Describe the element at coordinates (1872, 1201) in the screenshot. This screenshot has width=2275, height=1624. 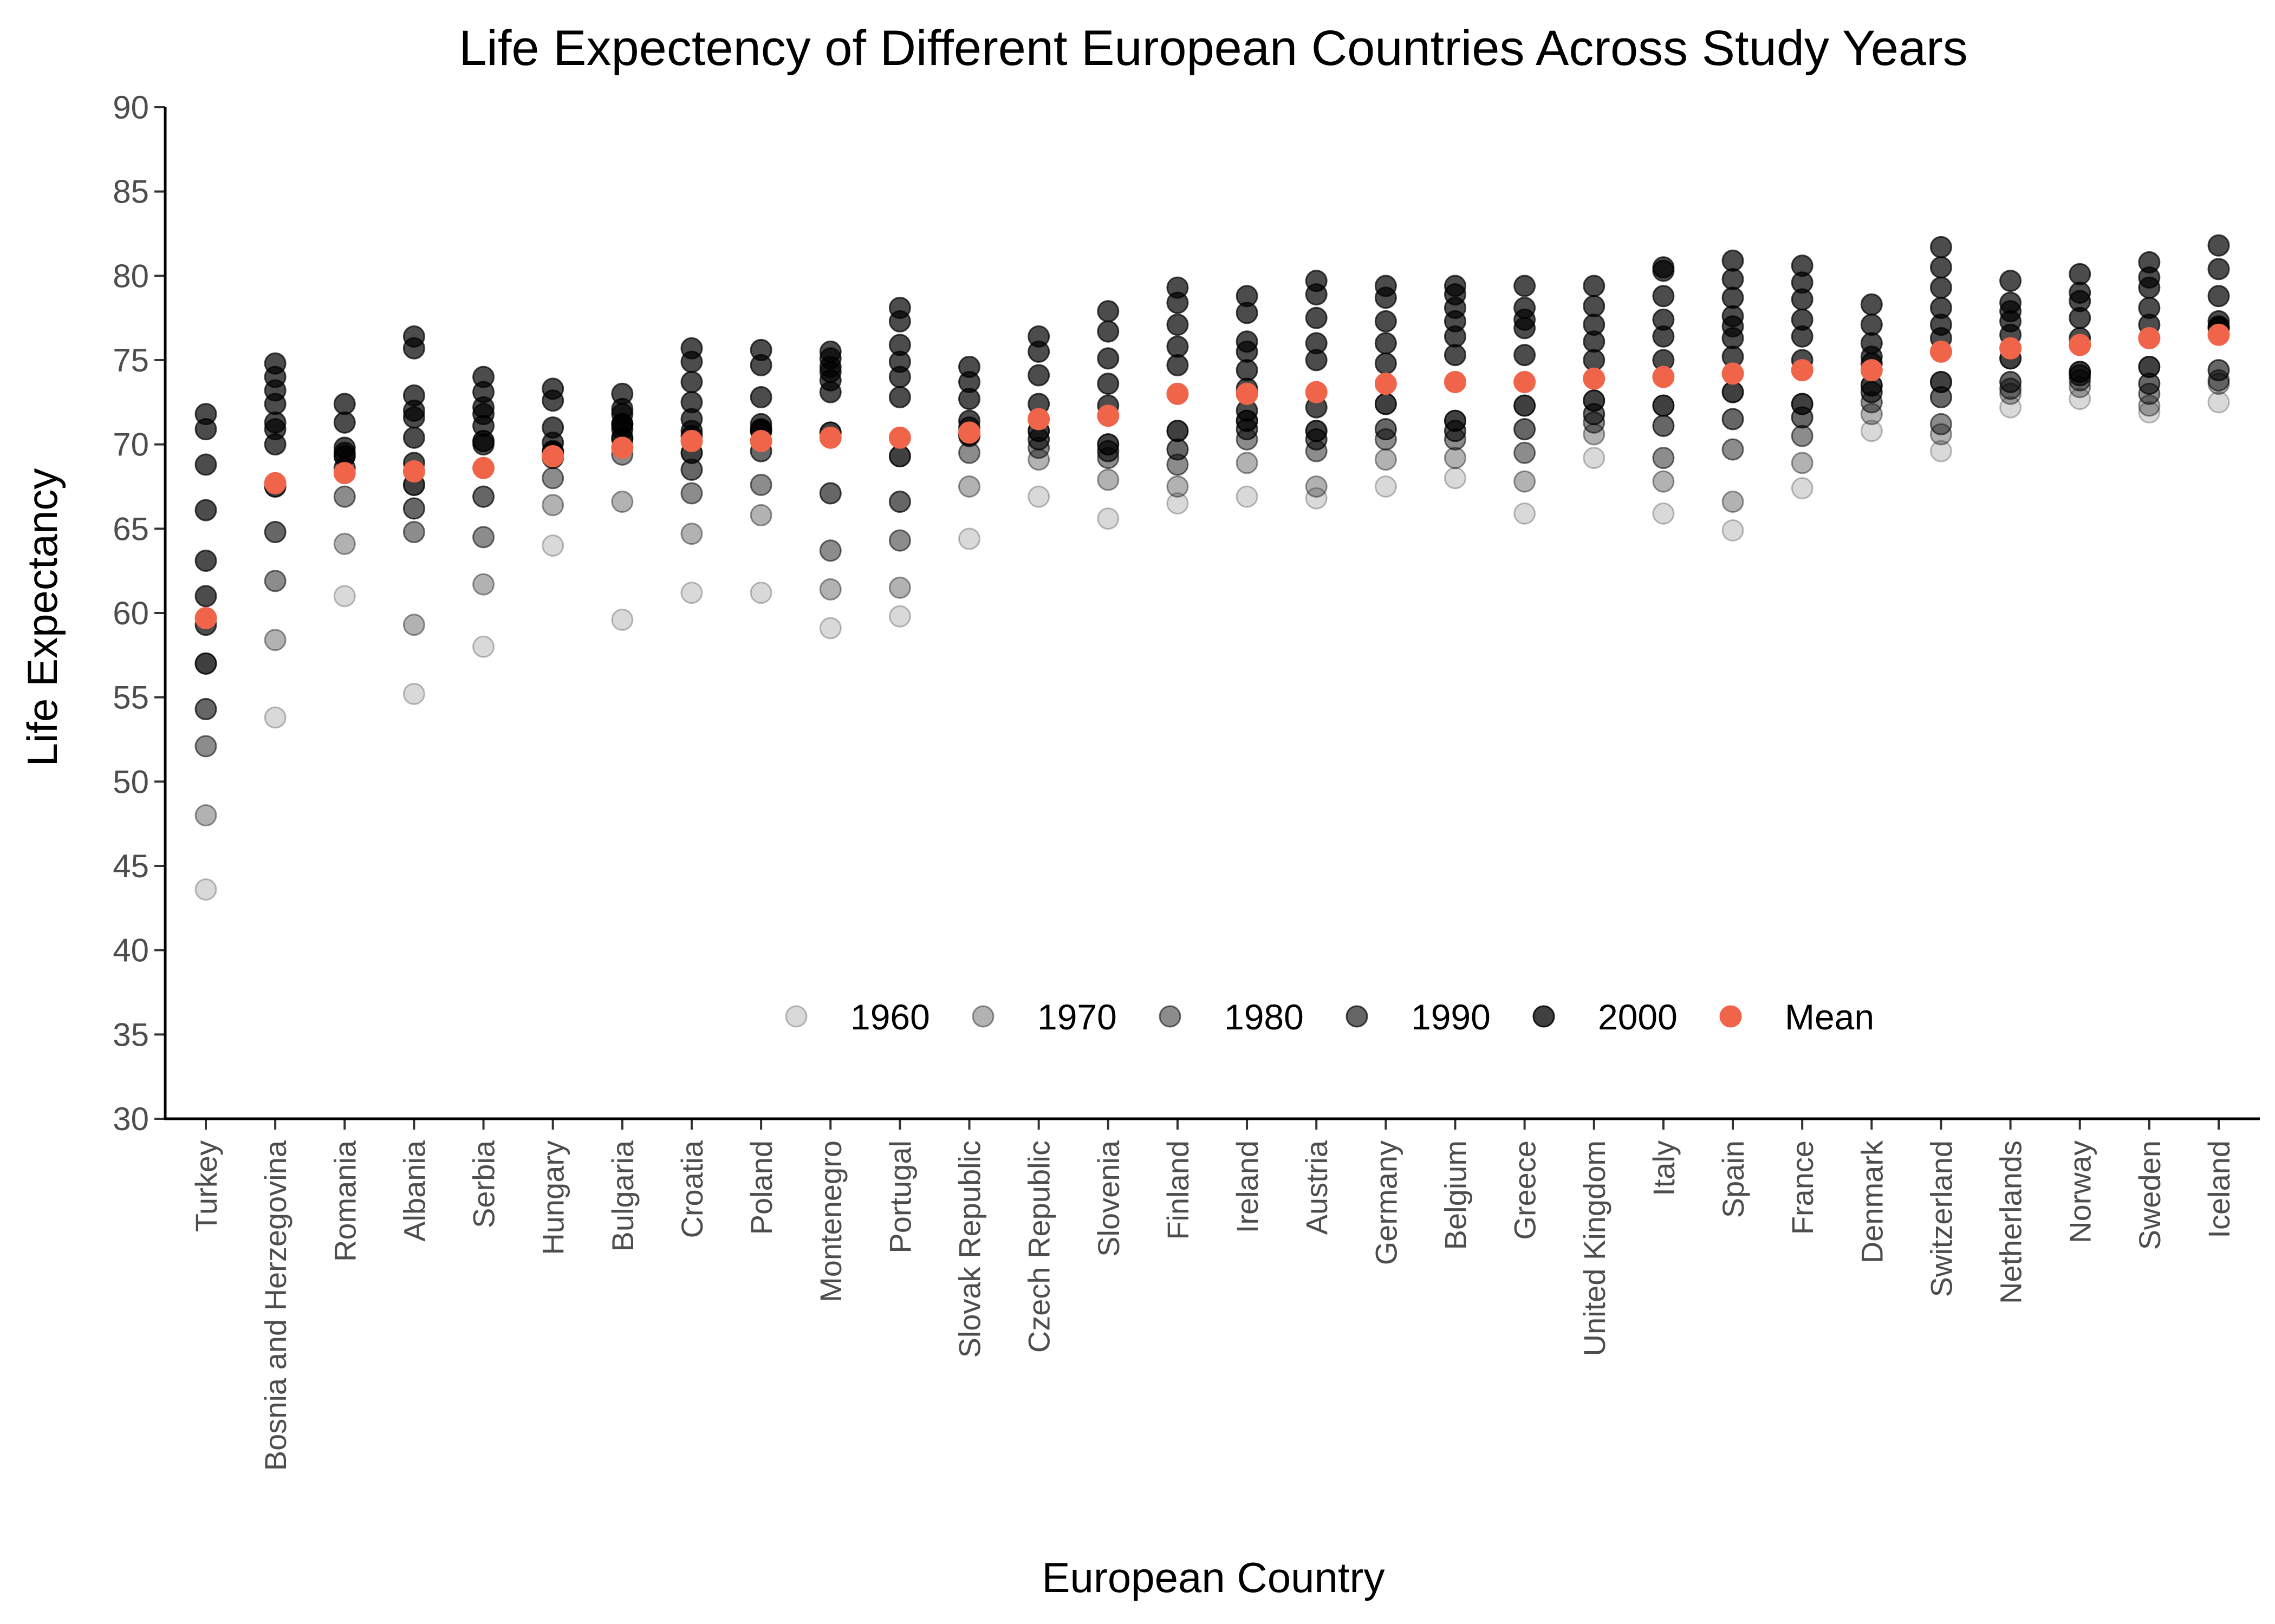
I see `x-tick-label: Denmark` at that location.